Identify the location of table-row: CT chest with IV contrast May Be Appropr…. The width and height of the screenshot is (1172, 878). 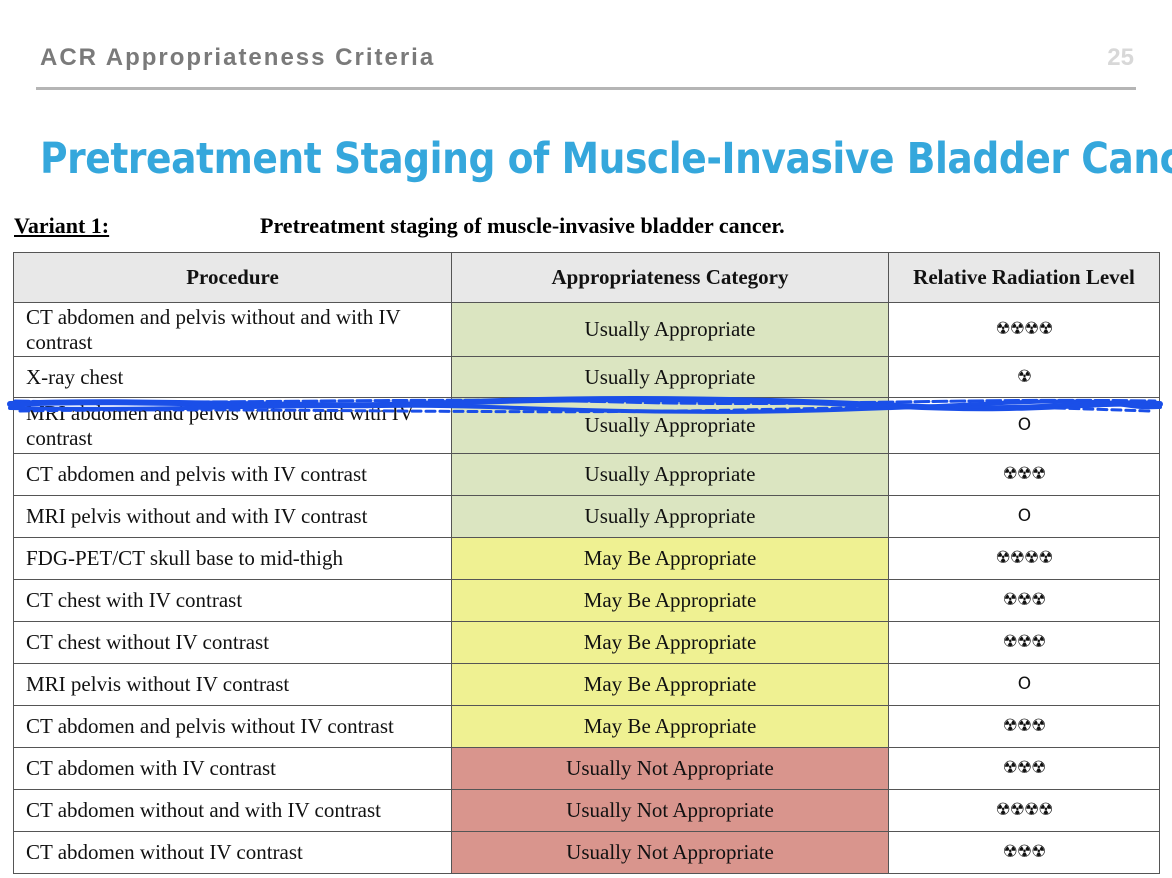
(586, 600).